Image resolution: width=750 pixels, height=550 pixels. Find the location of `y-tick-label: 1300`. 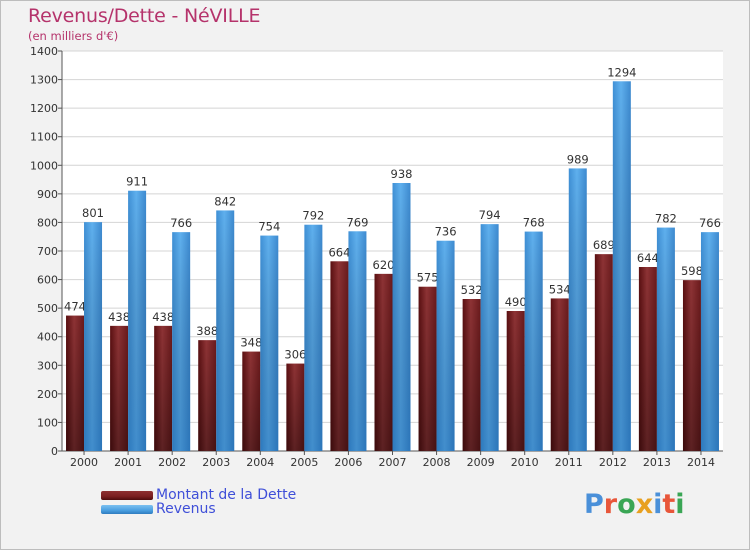

y-tick-label: 1300 is located at coordinates (44, 80).